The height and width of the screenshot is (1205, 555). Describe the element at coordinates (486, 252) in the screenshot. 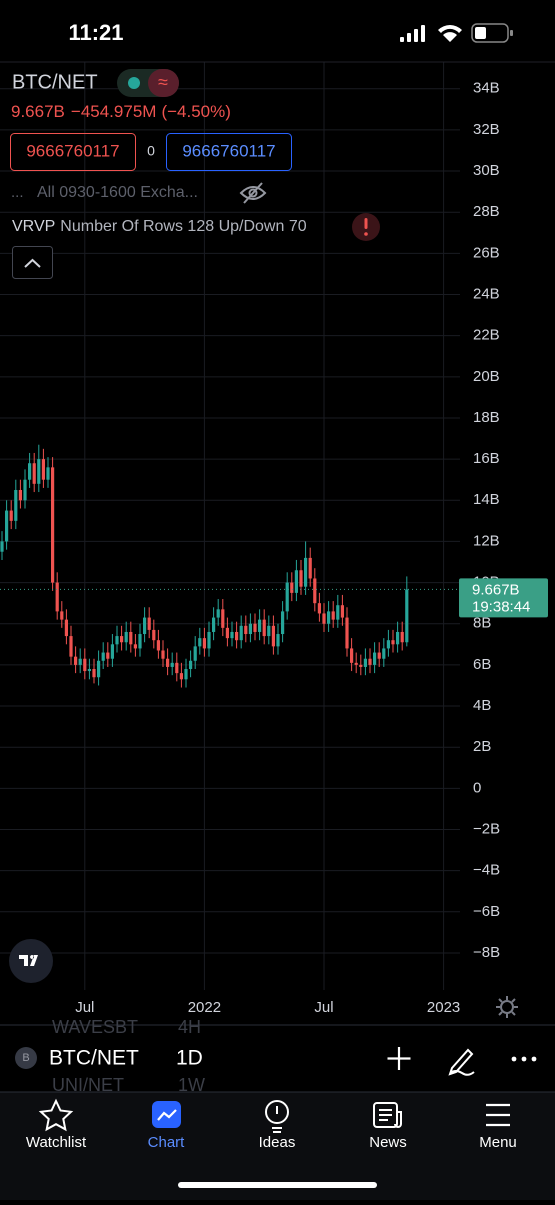

I see `y-tick-label: 26B` at that location.